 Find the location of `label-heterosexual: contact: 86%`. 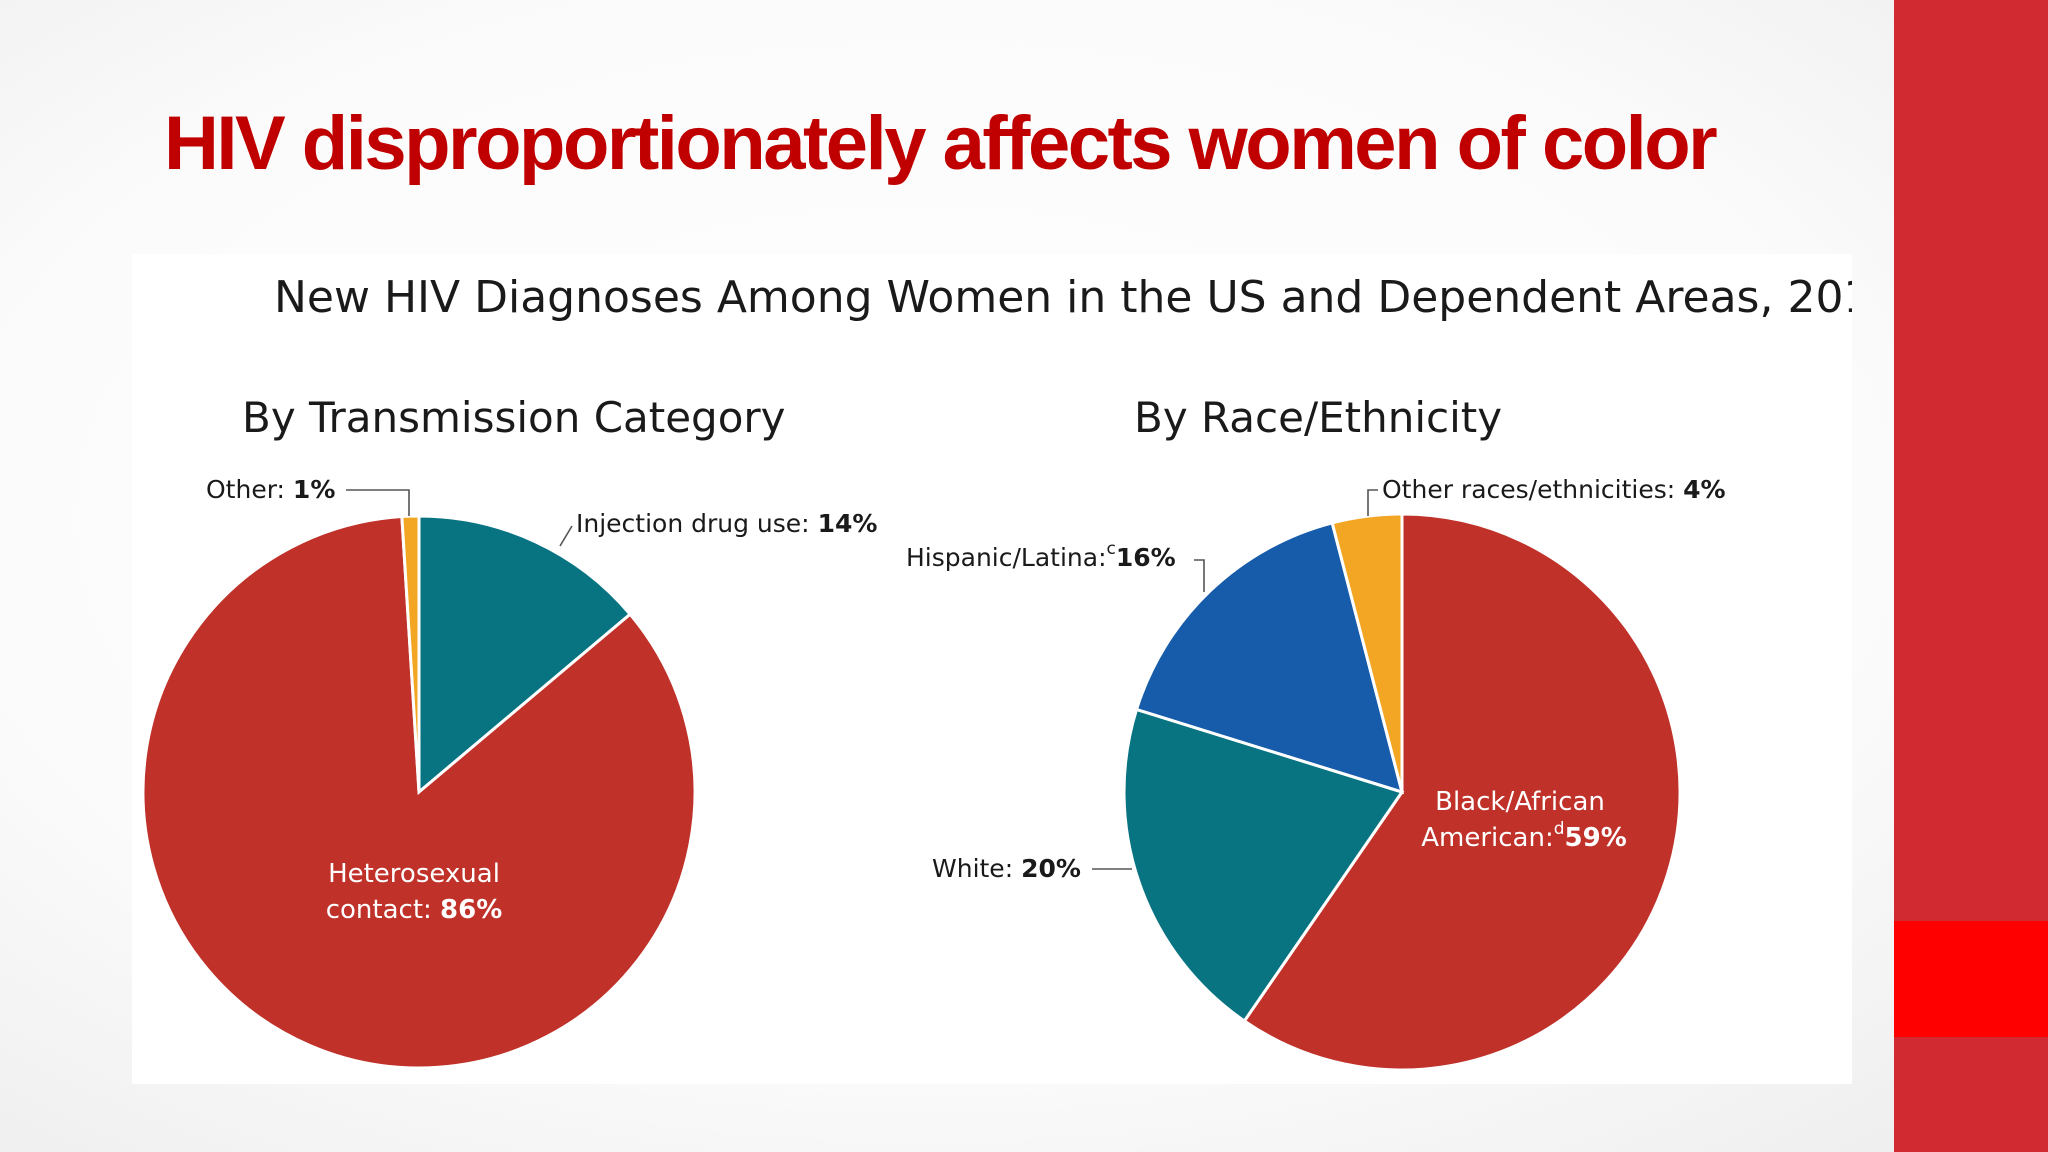

label-heterosexual: contact: 86% is located at coordinates (414, 910).